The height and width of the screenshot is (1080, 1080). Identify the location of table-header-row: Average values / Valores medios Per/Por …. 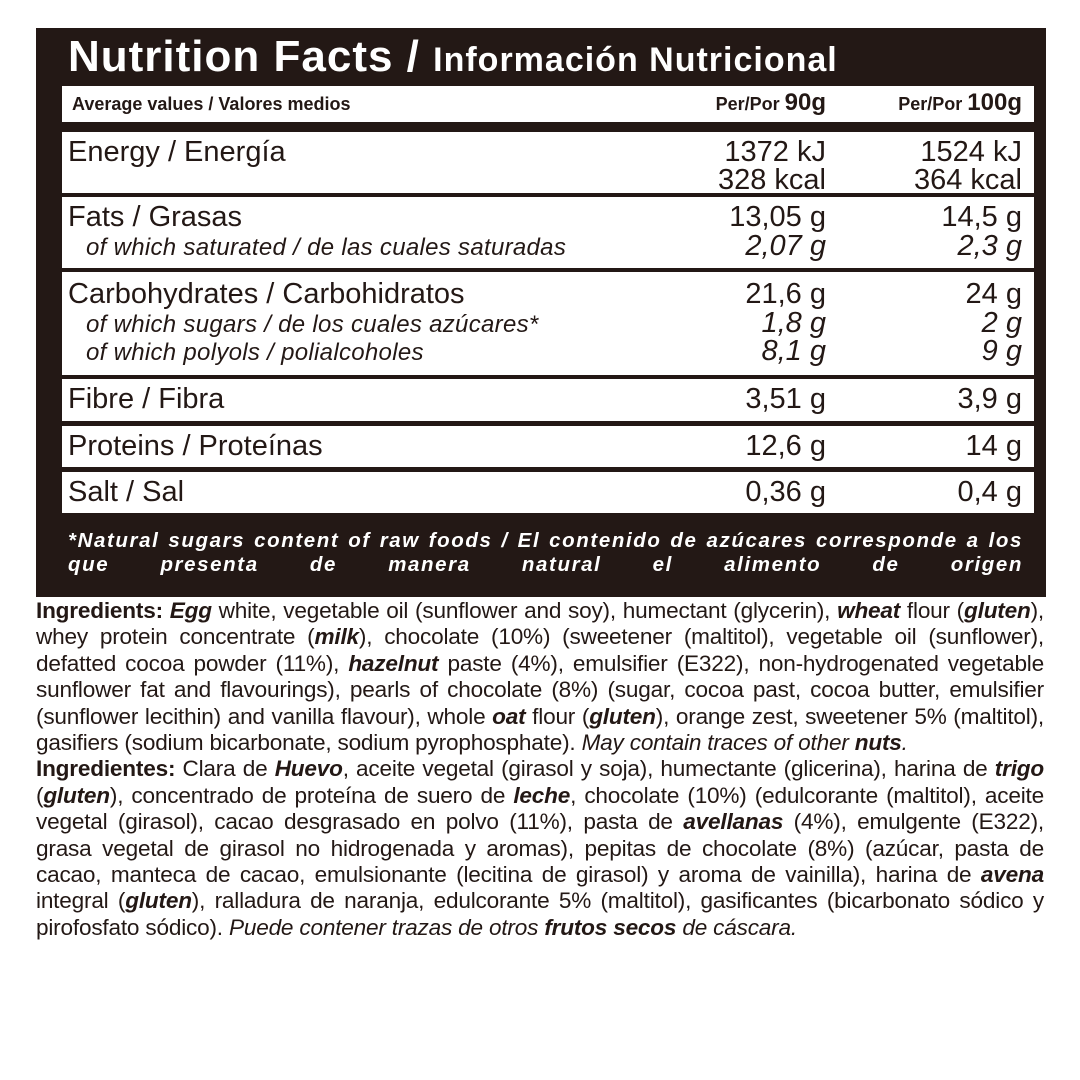
(548, 104).